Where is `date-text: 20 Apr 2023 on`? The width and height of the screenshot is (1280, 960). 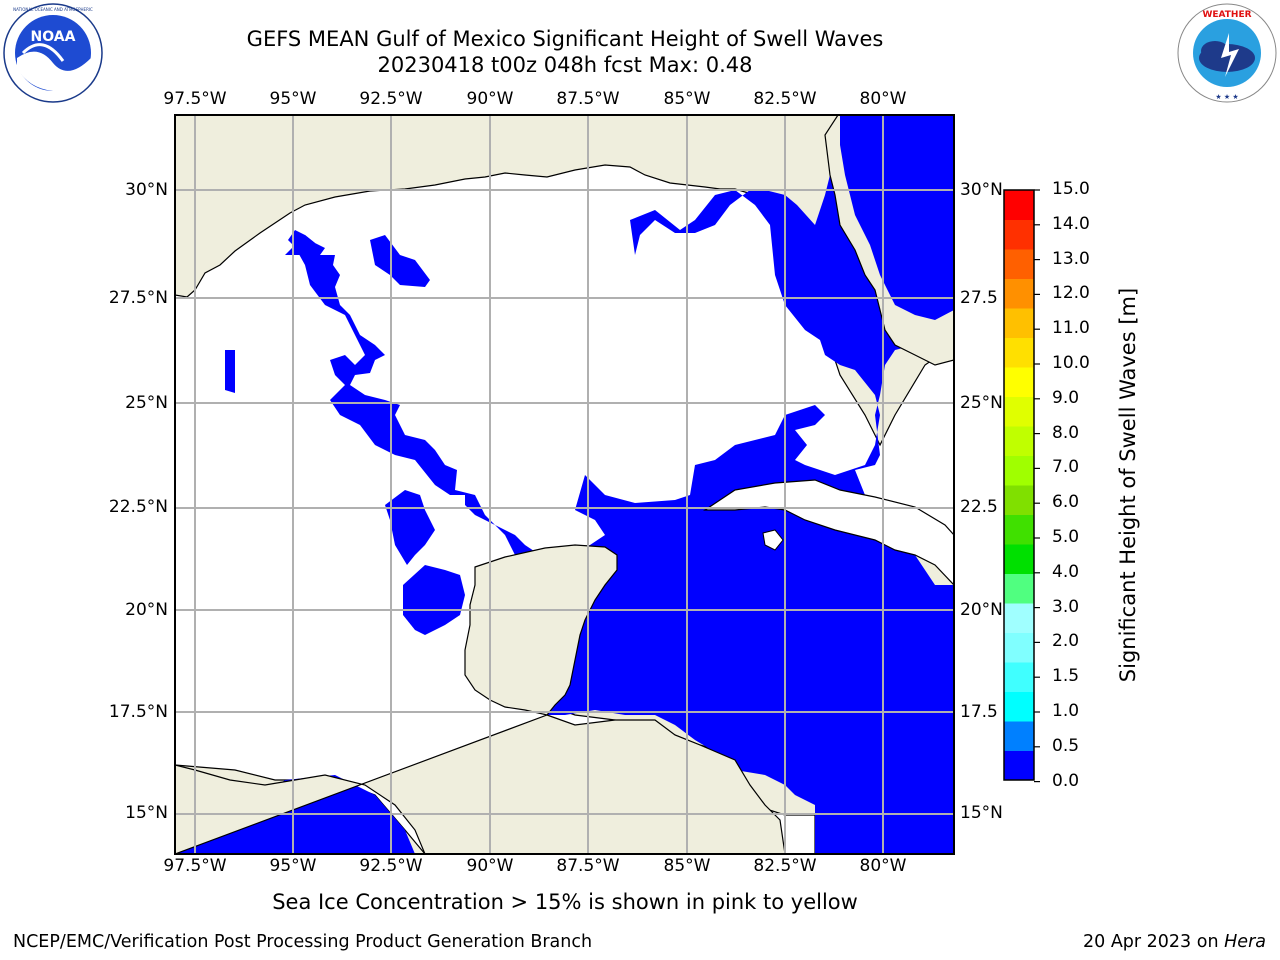 date-text: 20 Apr 2023 on is located at coordinates (1150, 942).